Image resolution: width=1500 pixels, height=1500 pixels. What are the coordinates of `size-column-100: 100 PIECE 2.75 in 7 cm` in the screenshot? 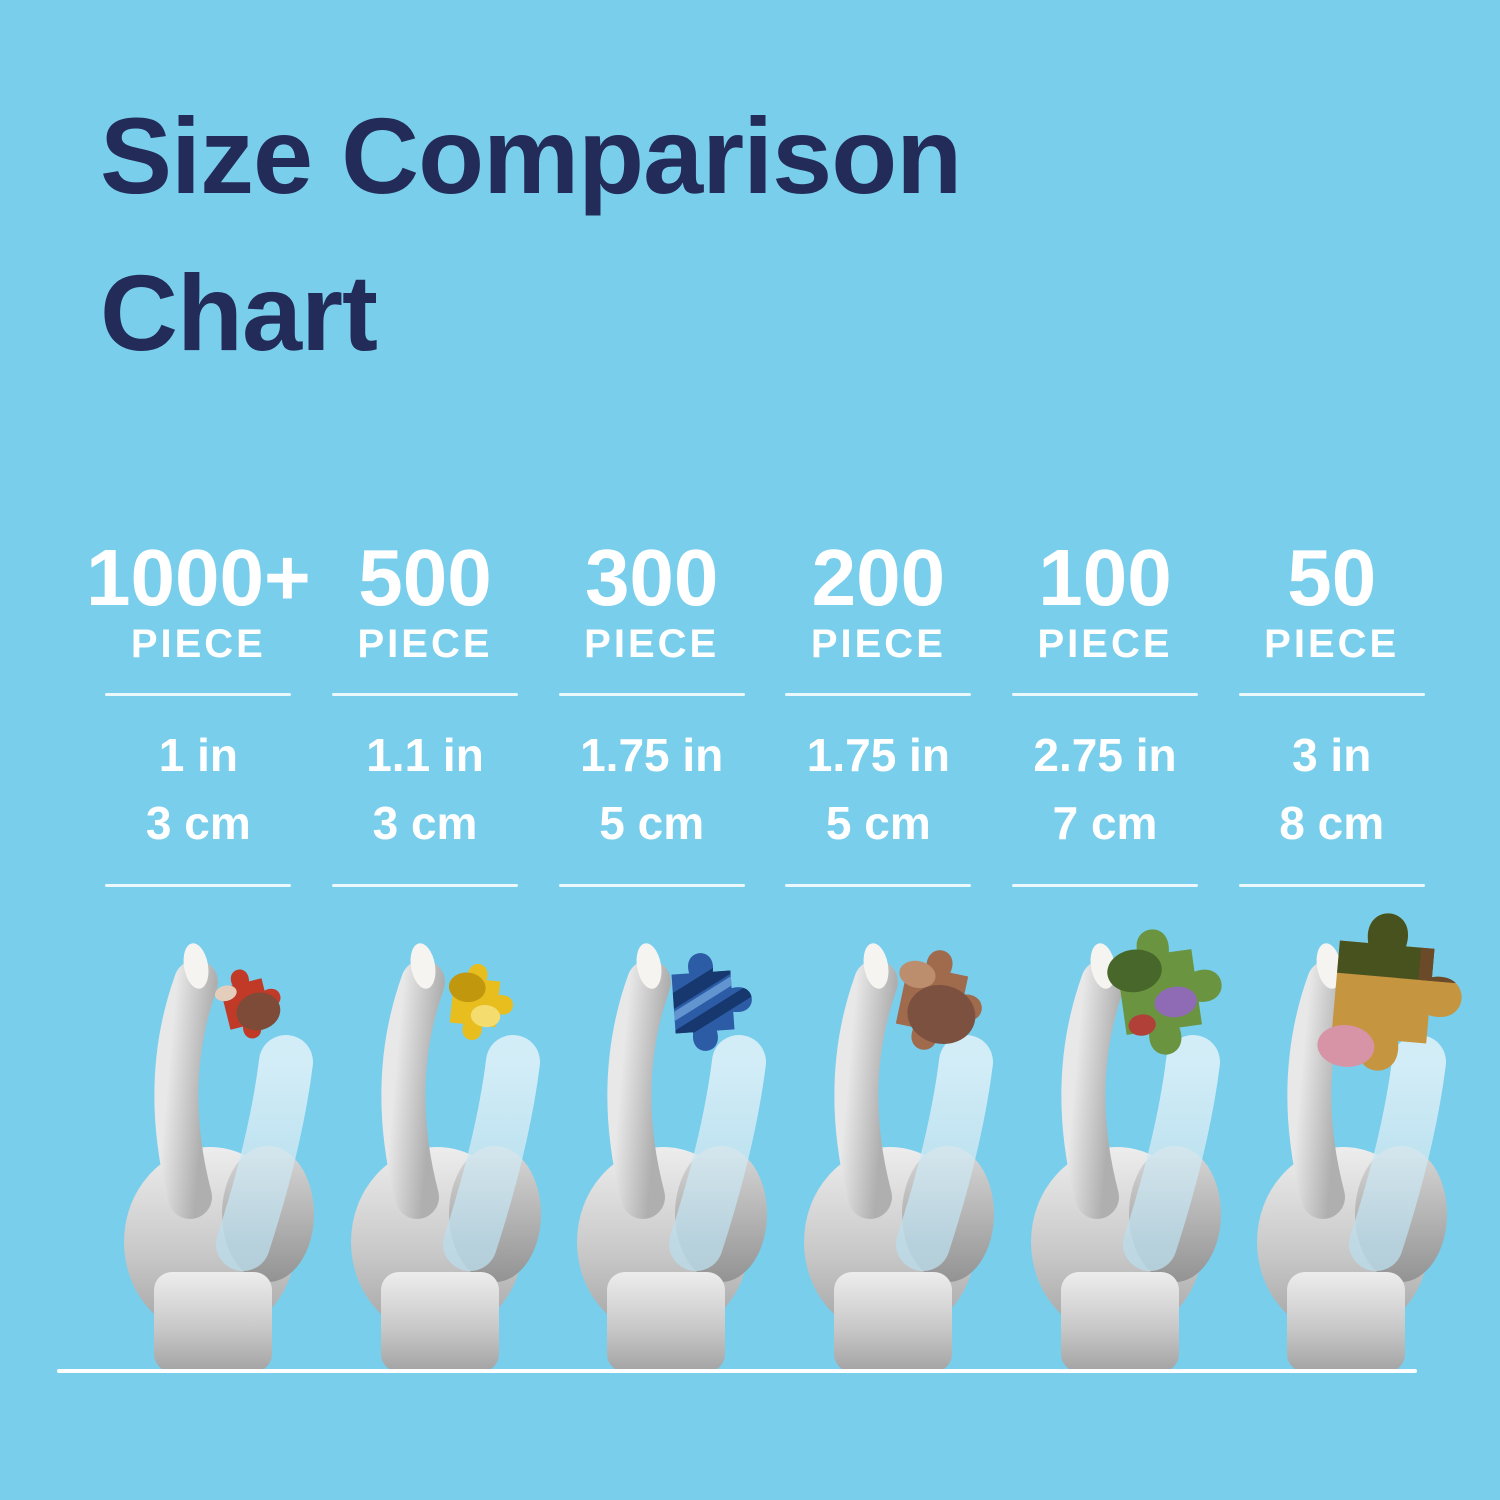 It's located at (1105, 710).